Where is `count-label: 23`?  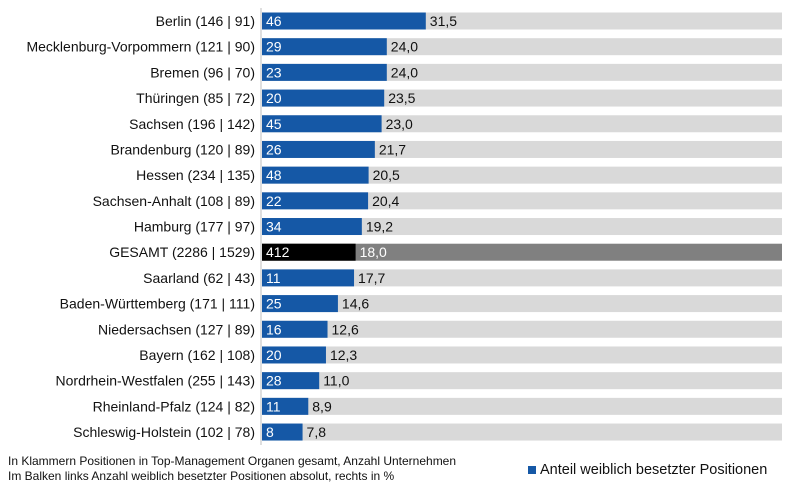 count-label: 23 is located at coordinates (274, 72).